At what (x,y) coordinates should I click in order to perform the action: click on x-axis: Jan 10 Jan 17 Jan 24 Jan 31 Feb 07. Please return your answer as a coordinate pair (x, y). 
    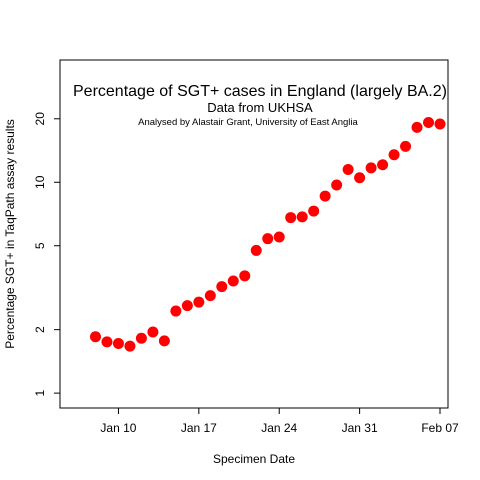
    Looking at the image, I should click on (279, 421).